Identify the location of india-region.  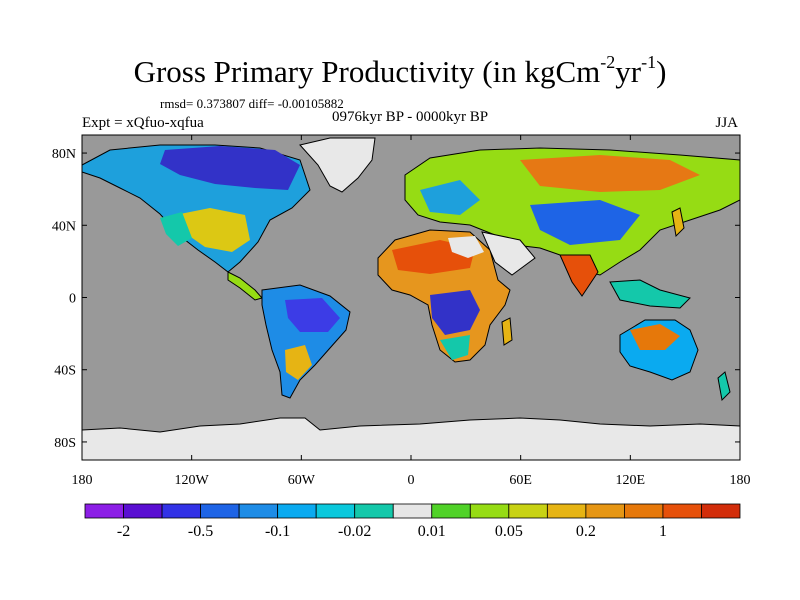
(579, 275).